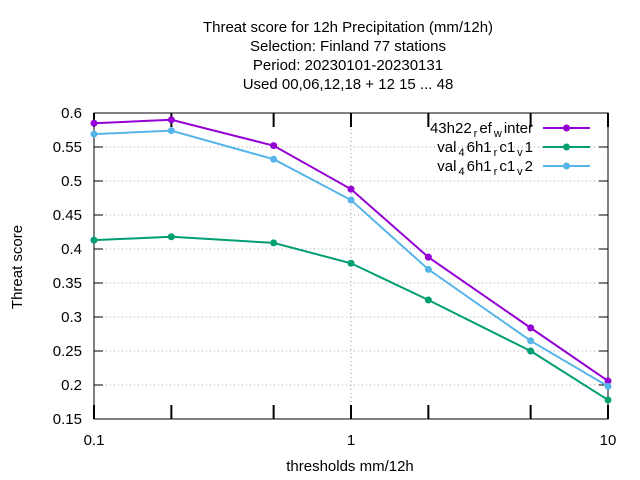 This screenshot has height=480, width=640. What do you see at coordinates (529, 166) in the screenshot?
I see `legend-label-text: 2` at bounding box center [529, 166].